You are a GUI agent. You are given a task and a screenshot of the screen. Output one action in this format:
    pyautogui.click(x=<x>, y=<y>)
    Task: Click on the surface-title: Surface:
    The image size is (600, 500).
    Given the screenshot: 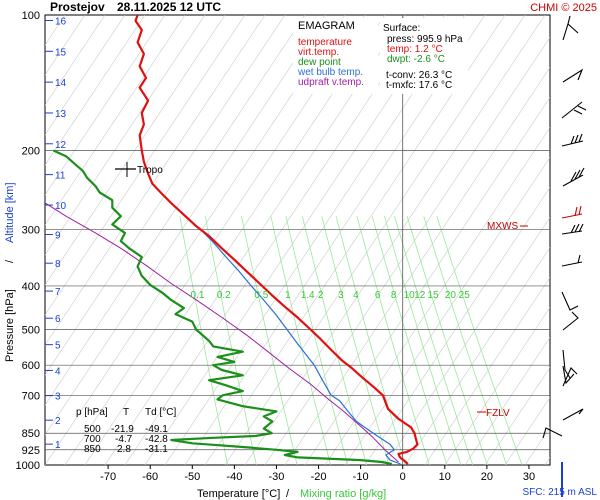 What is the action you would take?
    pyautogui.click(x=401, y=28)
    